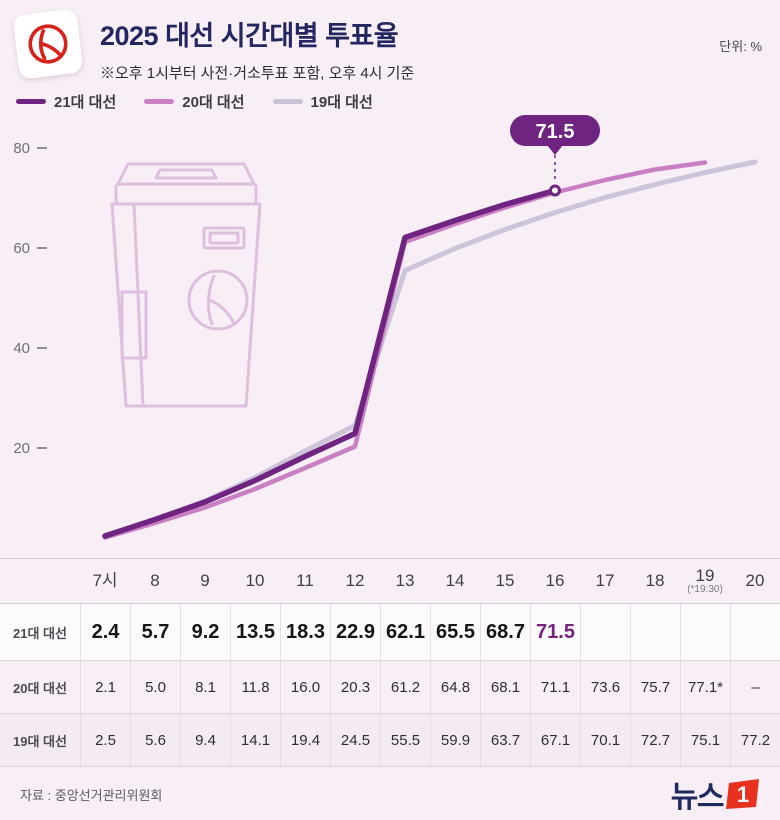 This screenshot has width=780, height=820. Describe the element at coordinates (755, 687) in the screenshot. I see `table-cell: –` at that location.